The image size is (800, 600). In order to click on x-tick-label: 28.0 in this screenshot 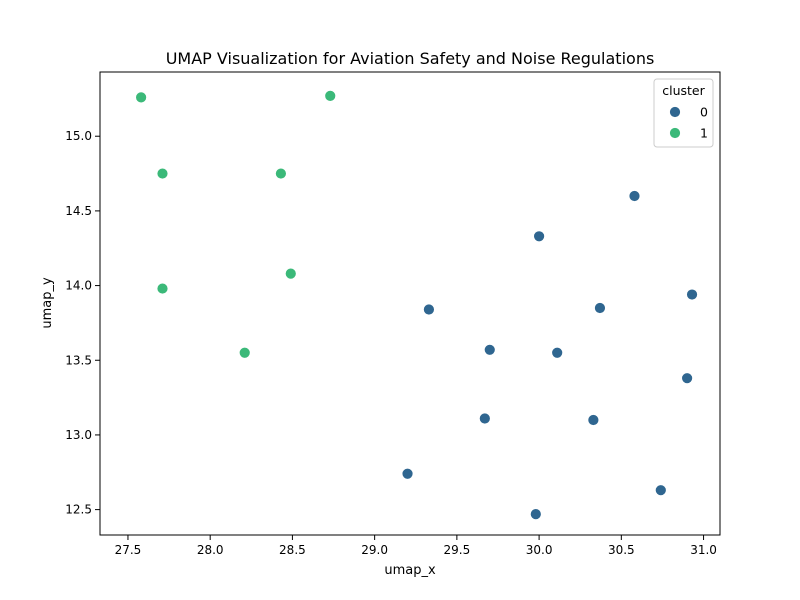, I will do `click(210, 550)`.